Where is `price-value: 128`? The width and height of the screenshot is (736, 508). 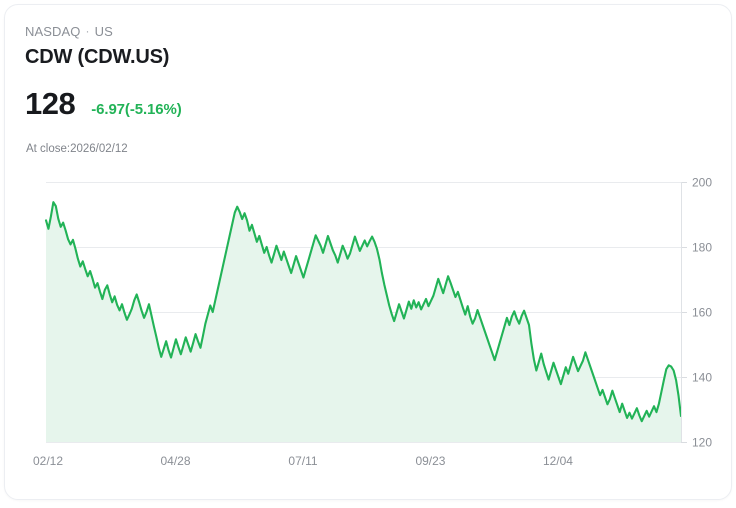
price-value: 128 is located at coordinates (50, 103).